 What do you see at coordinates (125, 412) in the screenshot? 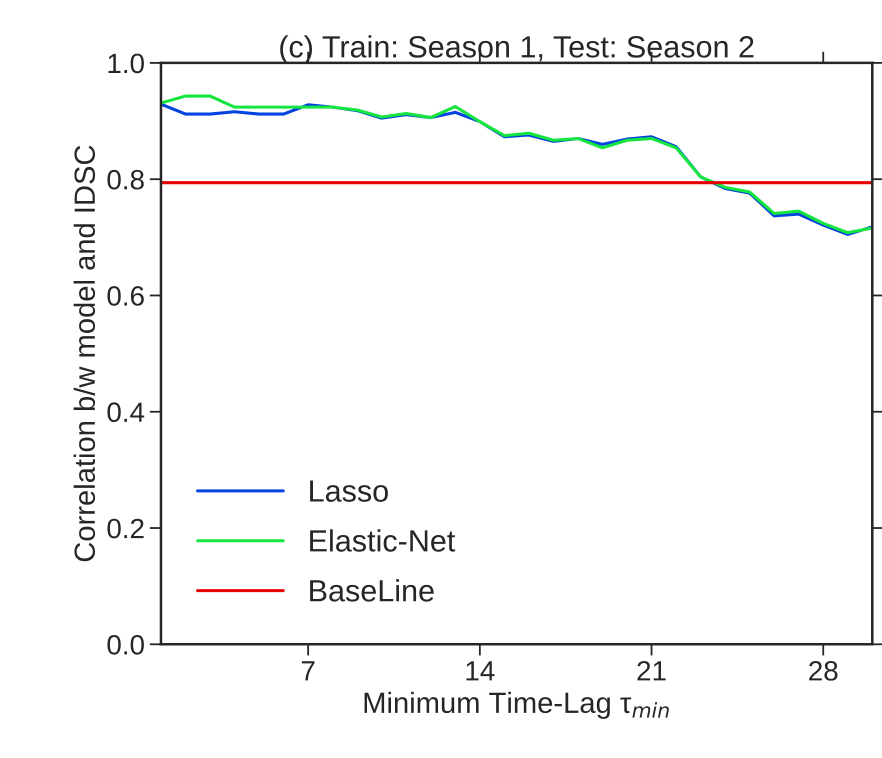
I see `y-tick-label: 0.4` at bounding box center [125, 412].